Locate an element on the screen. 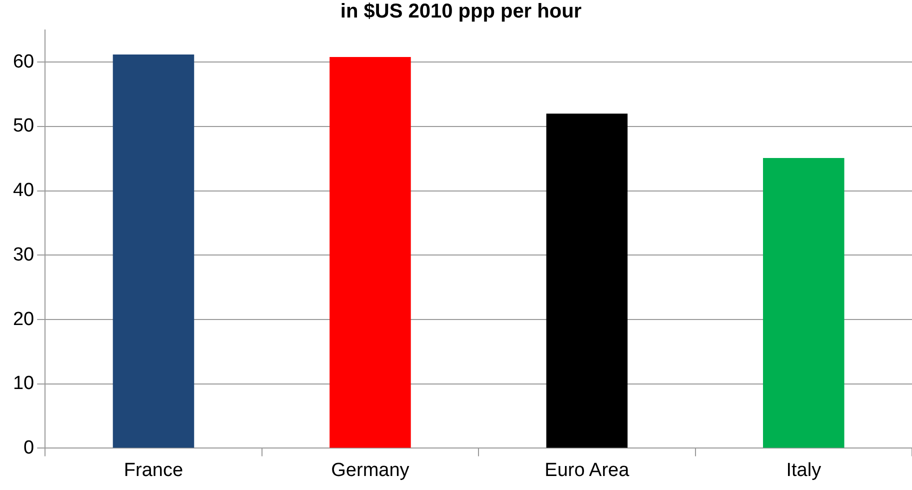  y-tick-label: 0 is located at coordinates (29, 447).